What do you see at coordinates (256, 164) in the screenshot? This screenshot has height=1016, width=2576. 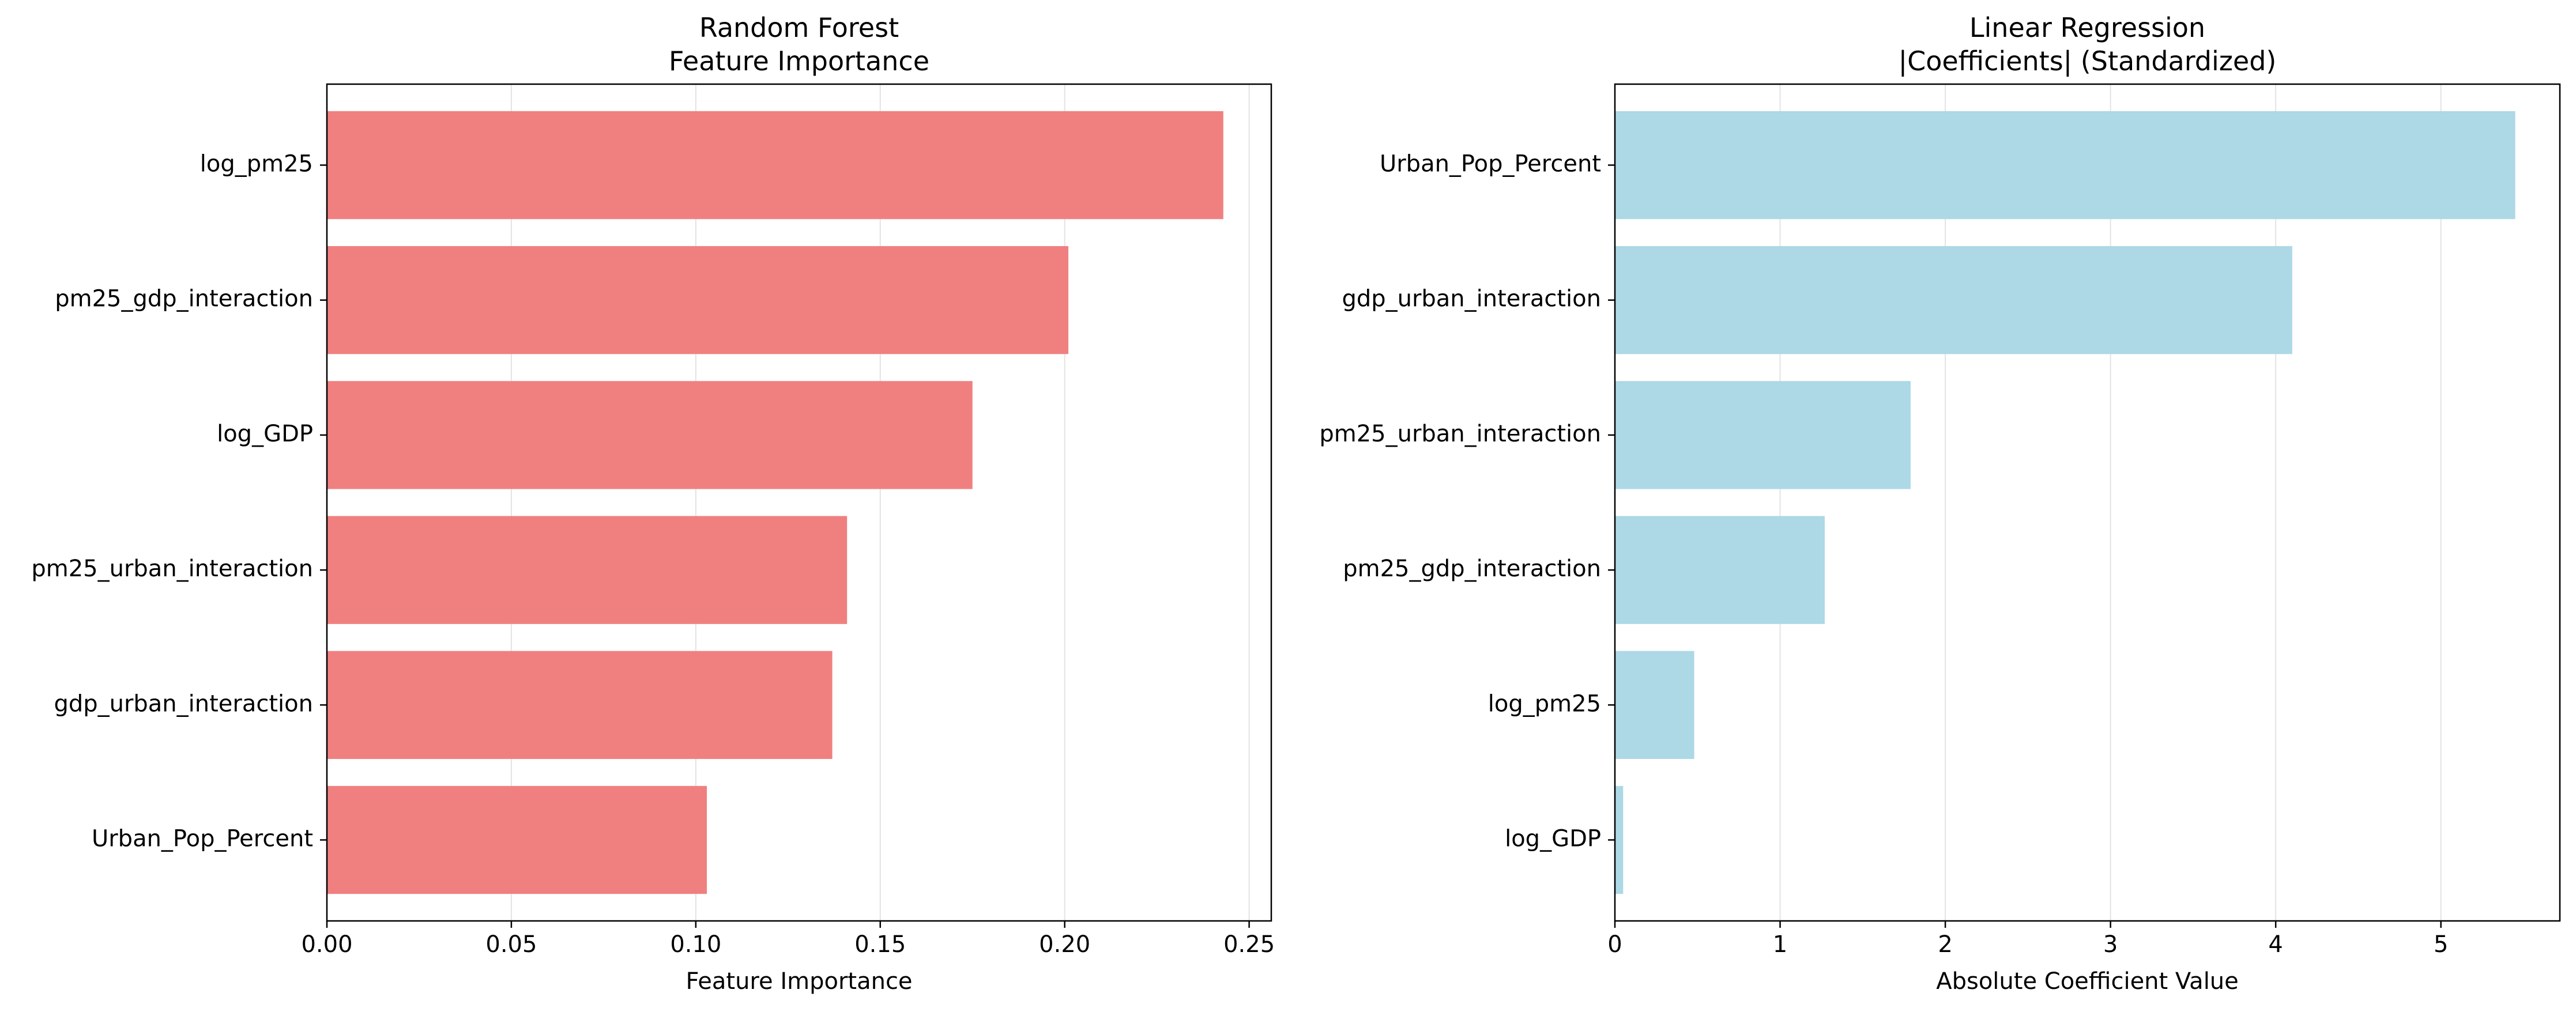 I see `chart-1-category-label-1: log_pm25` at bounding box center [256, 164].